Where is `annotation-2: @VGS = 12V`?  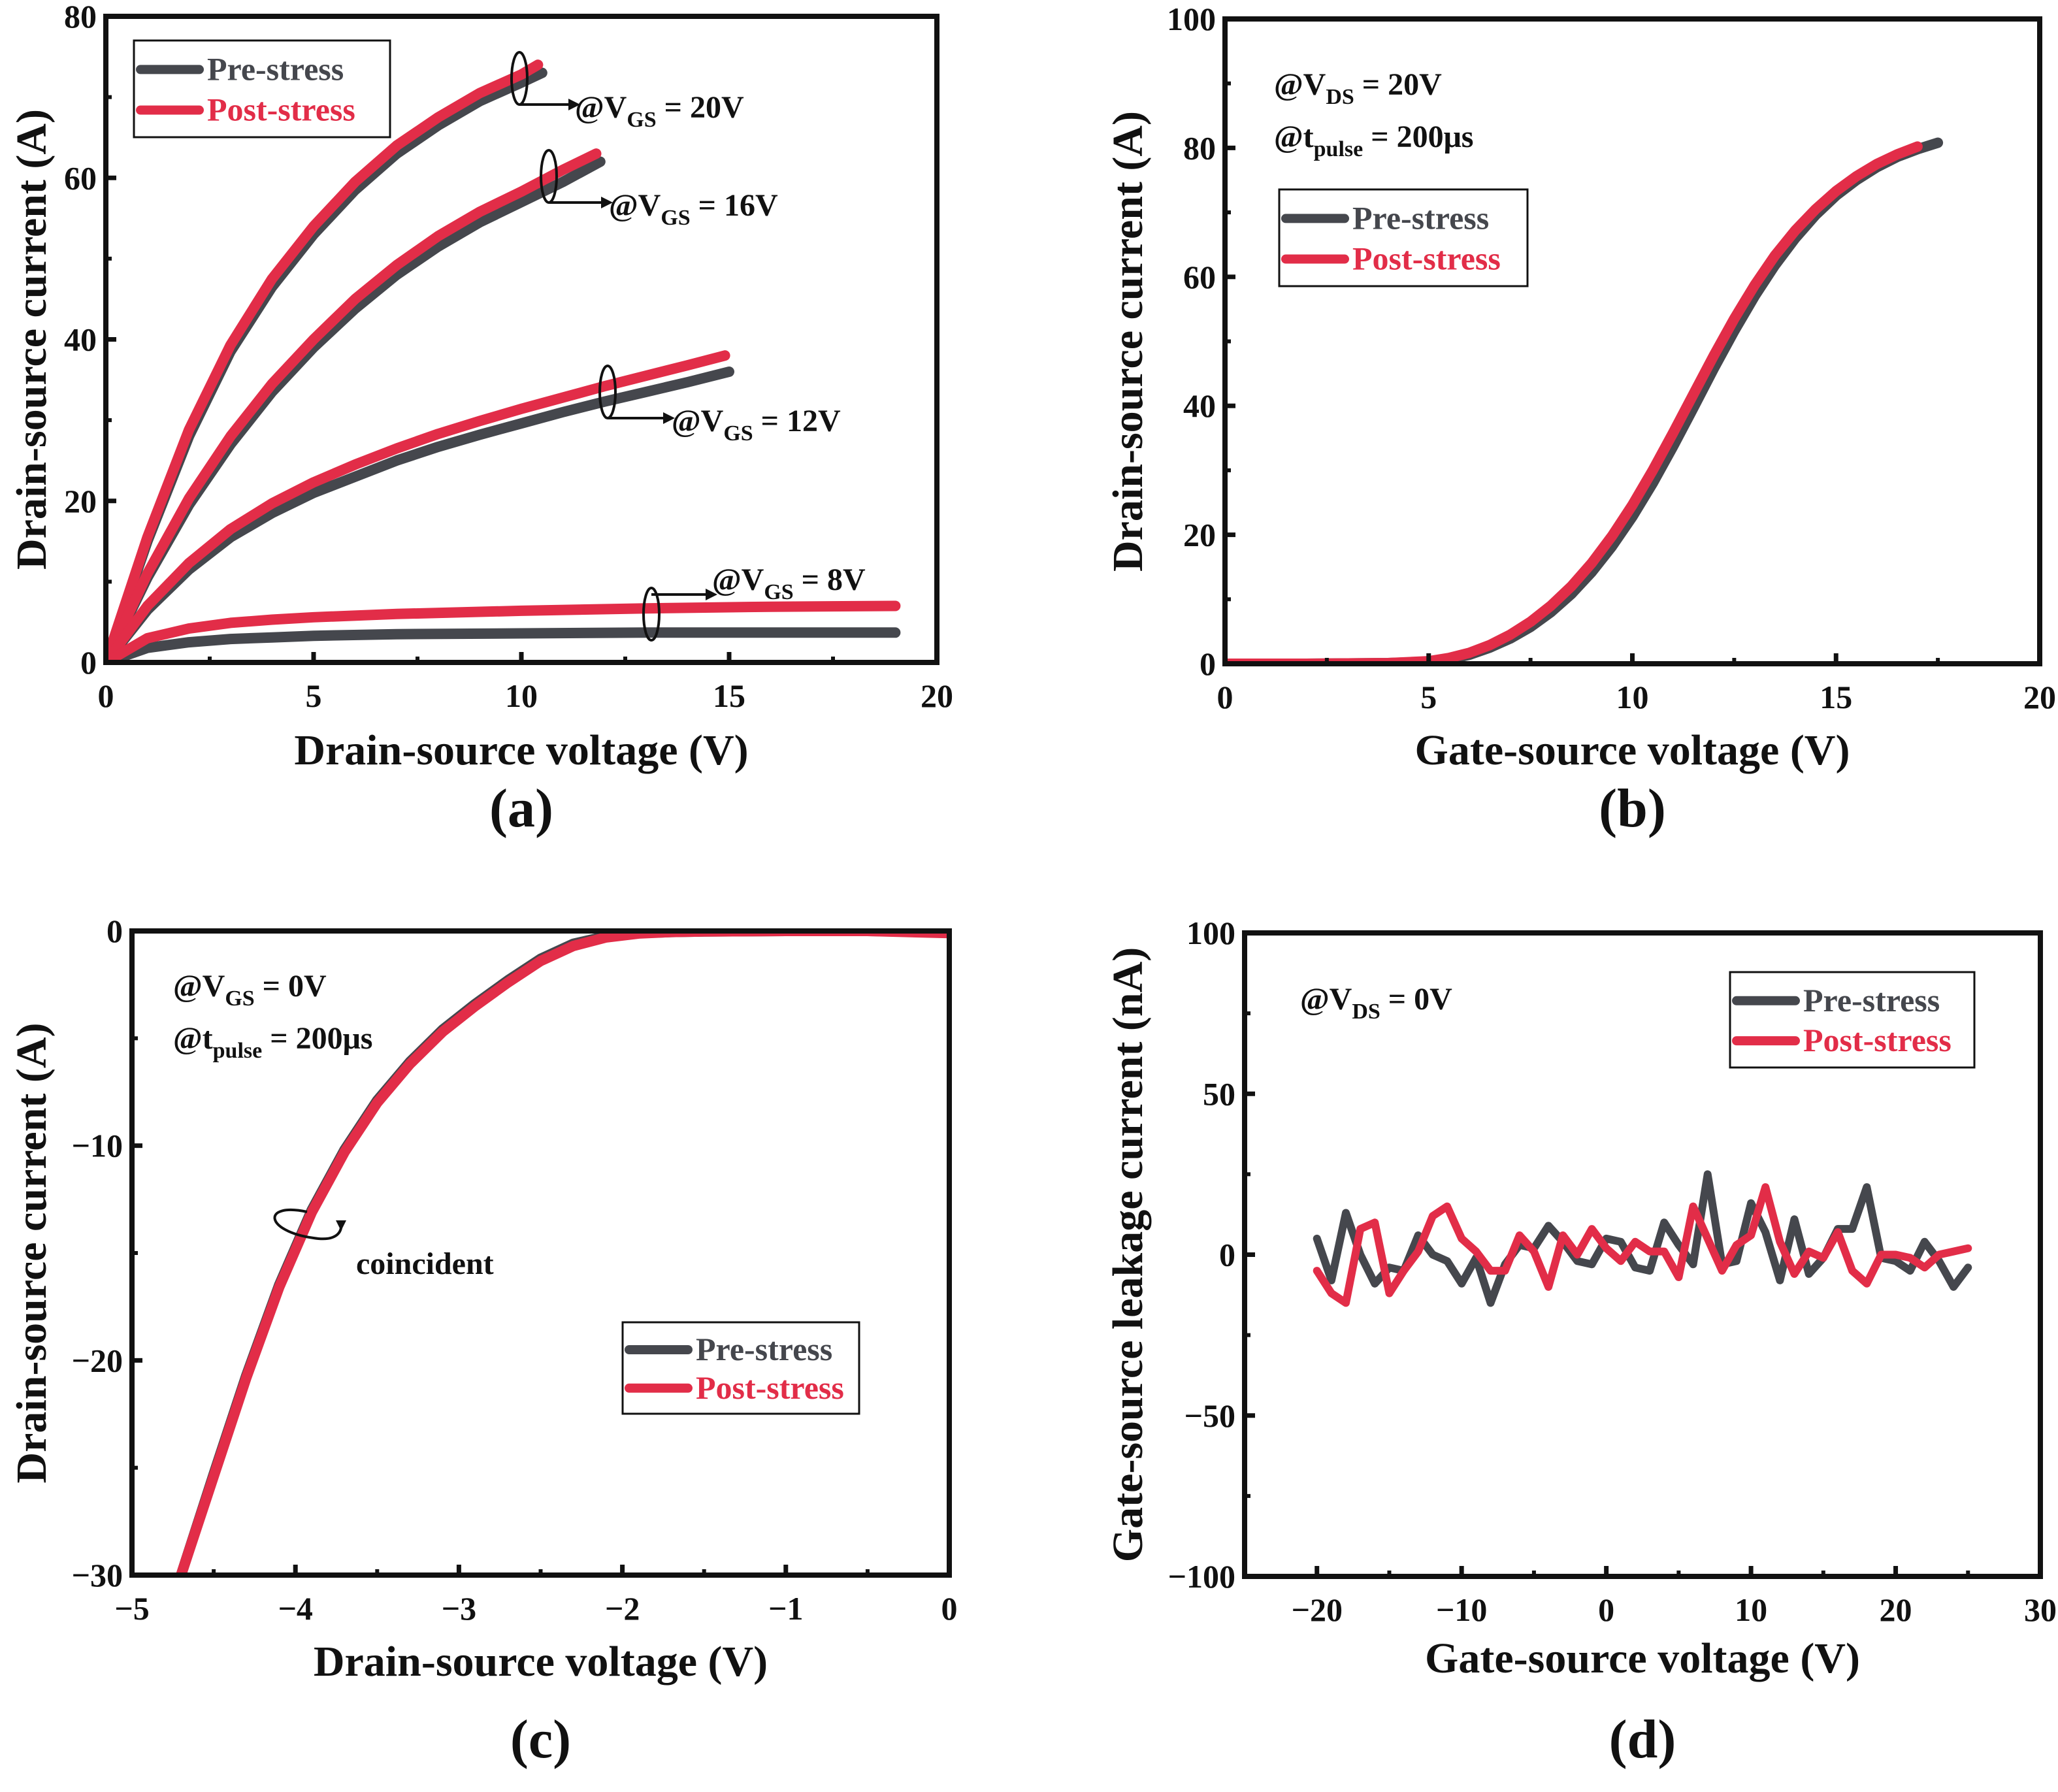 annotation-2: @VGS = 12V is located at coordinates (756, 425).